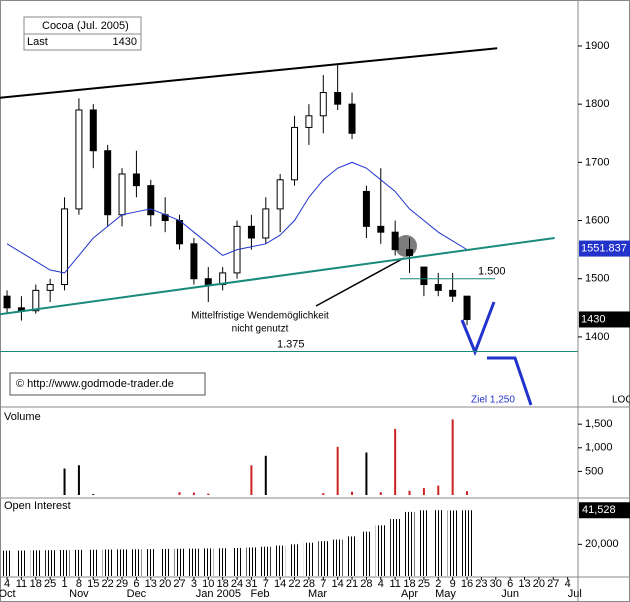 The width and height of the screenshot is (630, 602). What do you see at coordinates (597, 162) in the screenshot?
I see `y-tick-label: 1700` at bounding box center [597, 162].